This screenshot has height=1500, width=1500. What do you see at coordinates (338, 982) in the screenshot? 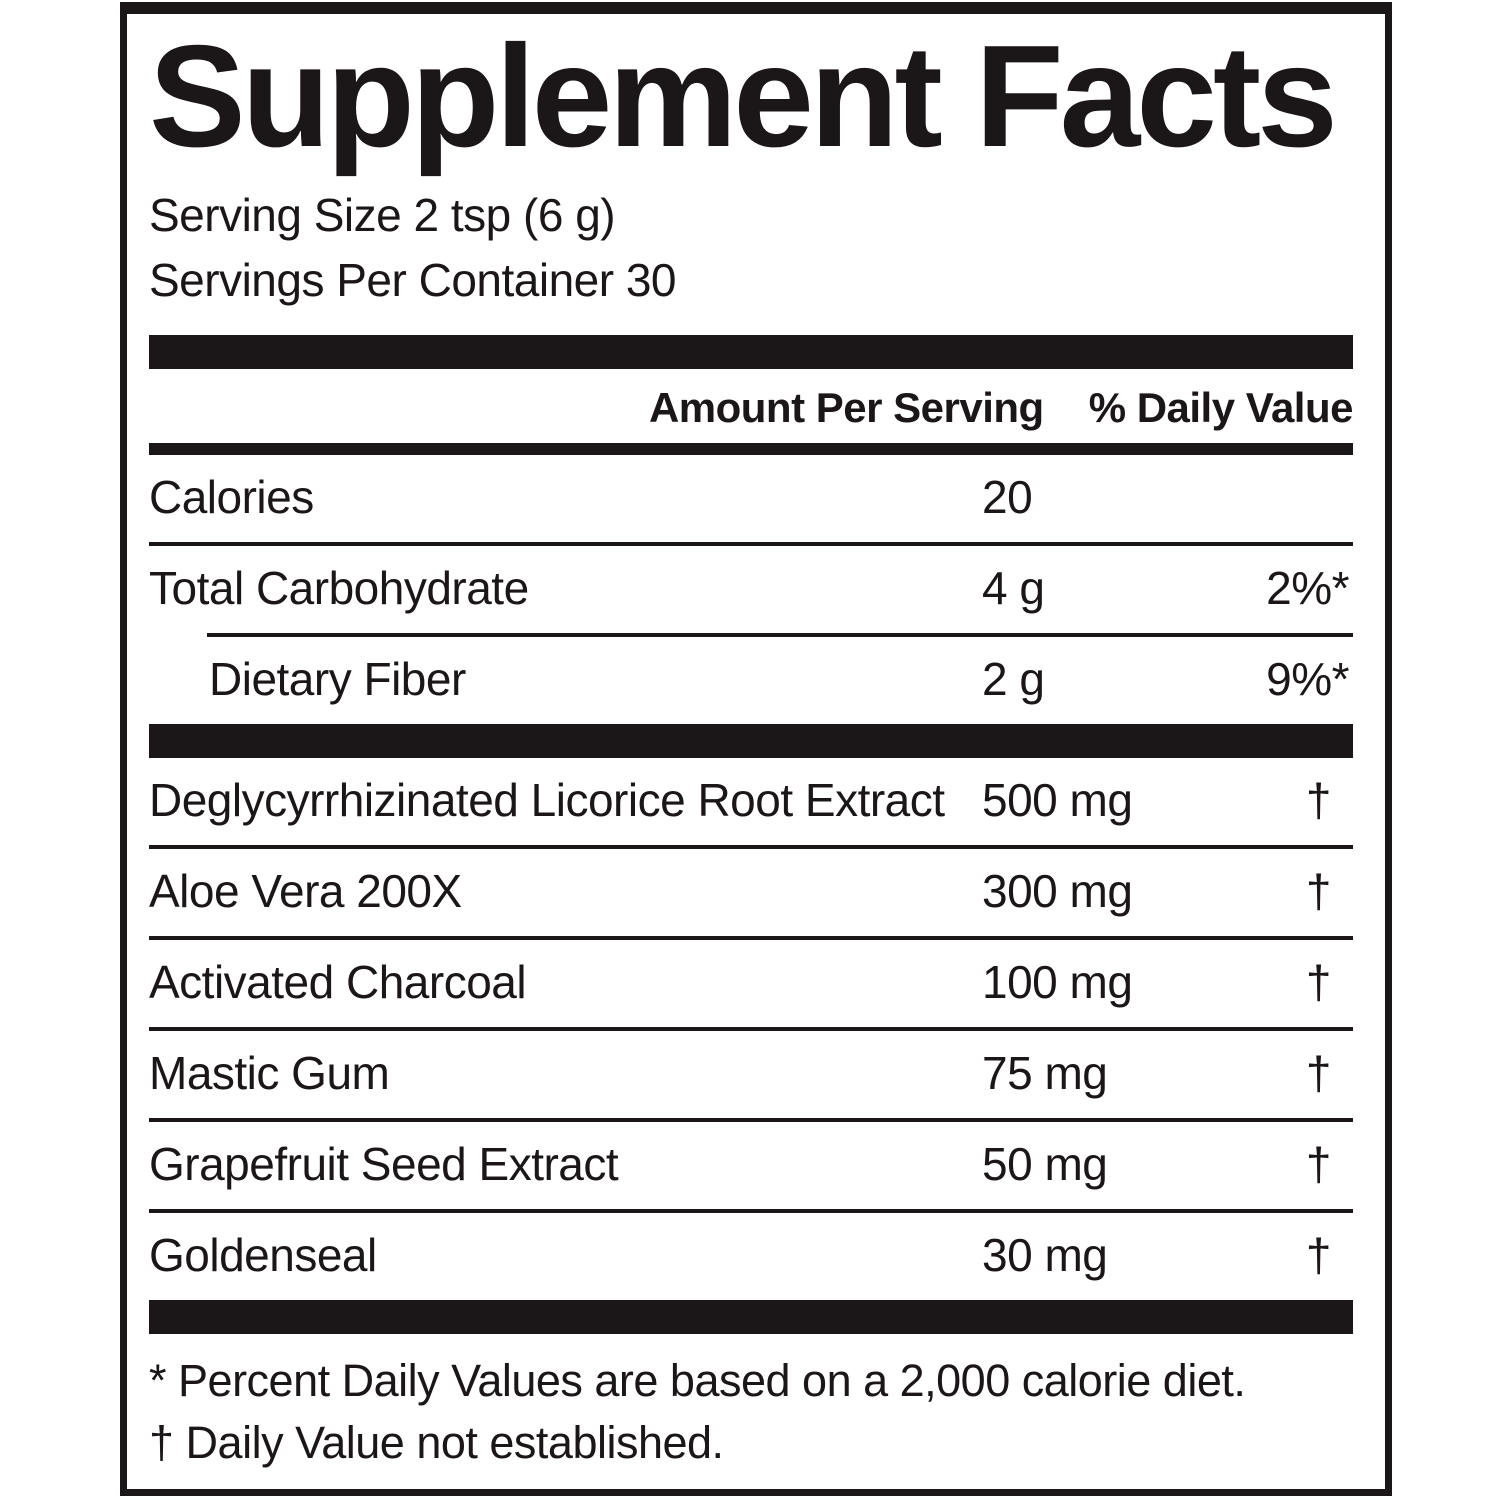
I see `nutrient-name: Activated Charcoal` at bounding box center [338, 982].